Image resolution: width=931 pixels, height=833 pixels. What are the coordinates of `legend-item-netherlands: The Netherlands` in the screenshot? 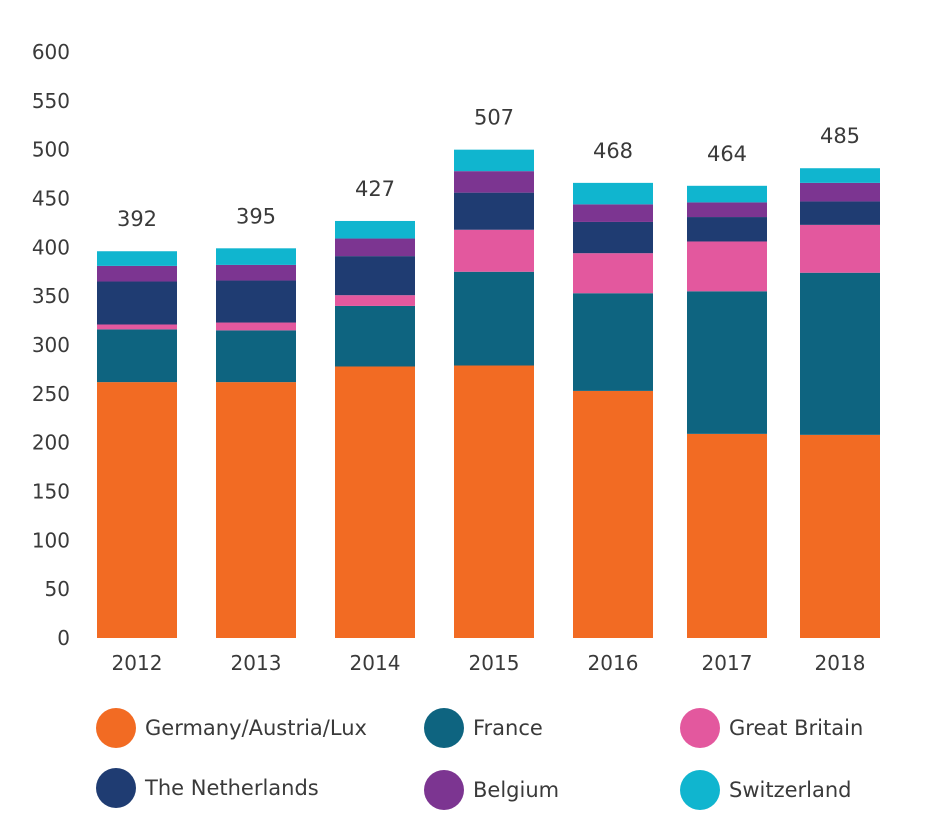 It's located at (207, 788).